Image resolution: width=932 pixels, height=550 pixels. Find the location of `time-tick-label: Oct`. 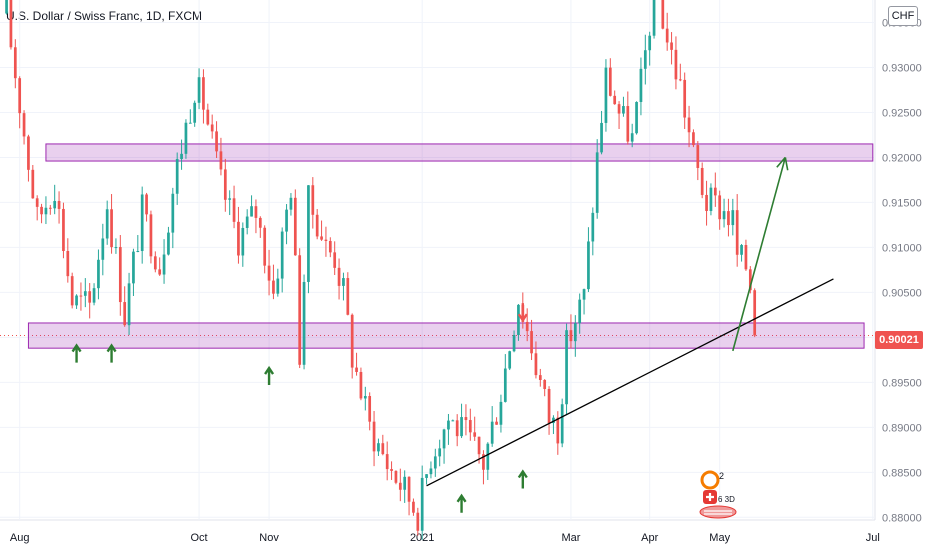

time-tick-label: Oct is located at coordinates (199, 538).